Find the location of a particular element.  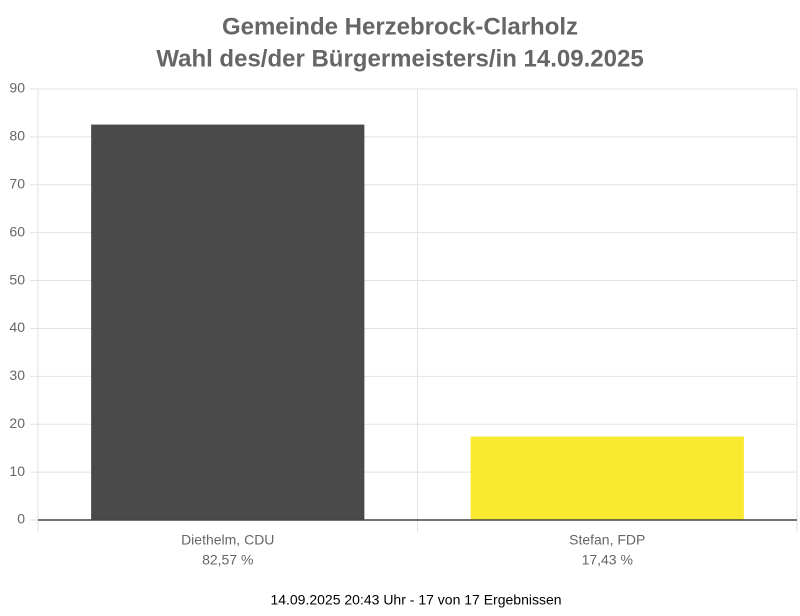

y-tick-label: 40 is located at coordinates (17, 327).